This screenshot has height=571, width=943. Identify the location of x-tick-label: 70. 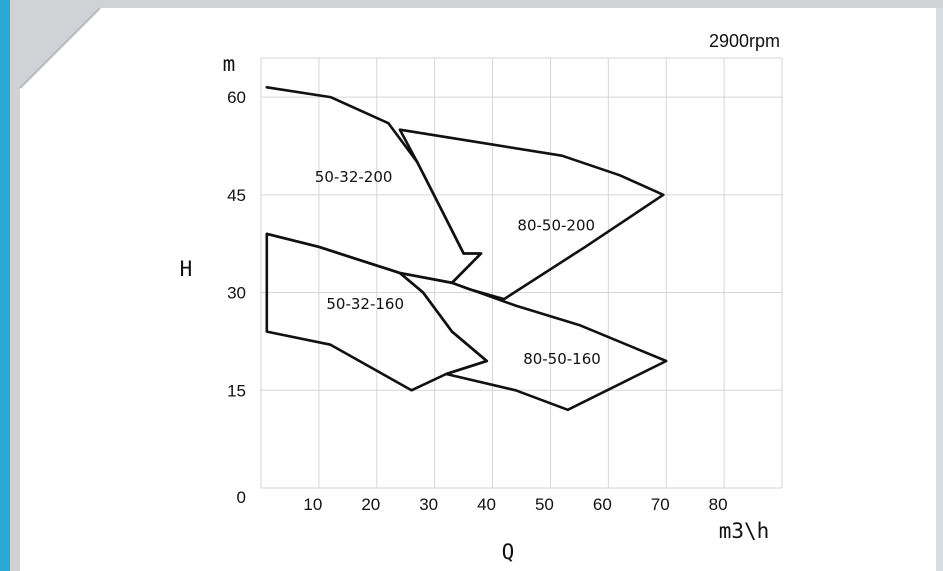
(660, 504).